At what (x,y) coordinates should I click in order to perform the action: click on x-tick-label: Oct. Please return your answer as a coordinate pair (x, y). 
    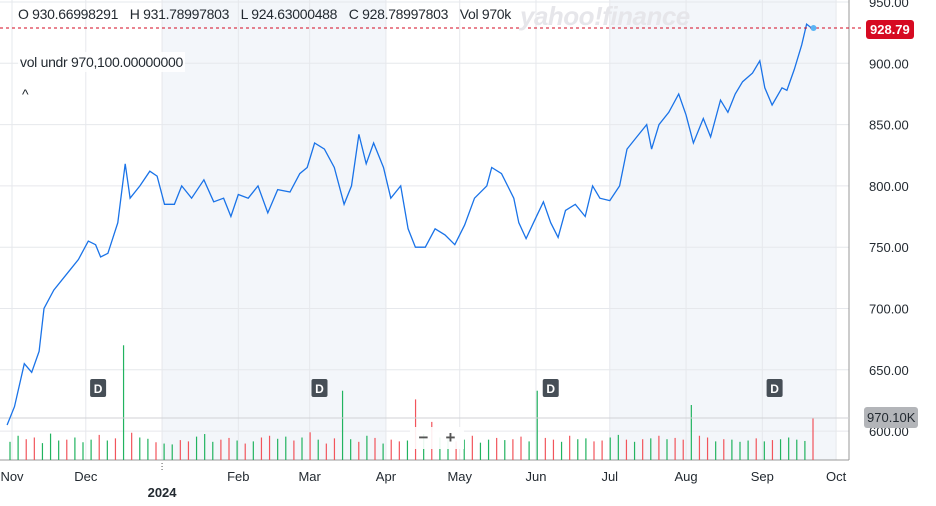
    Looking at the image, I should click on (836, 476).